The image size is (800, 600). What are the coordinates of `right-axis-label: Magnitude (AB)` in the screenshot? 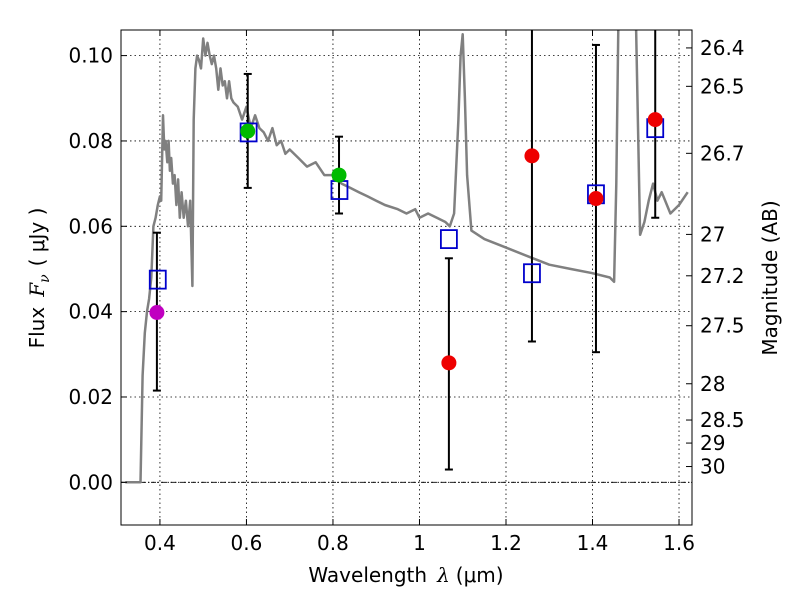 It's located at (770, 277).